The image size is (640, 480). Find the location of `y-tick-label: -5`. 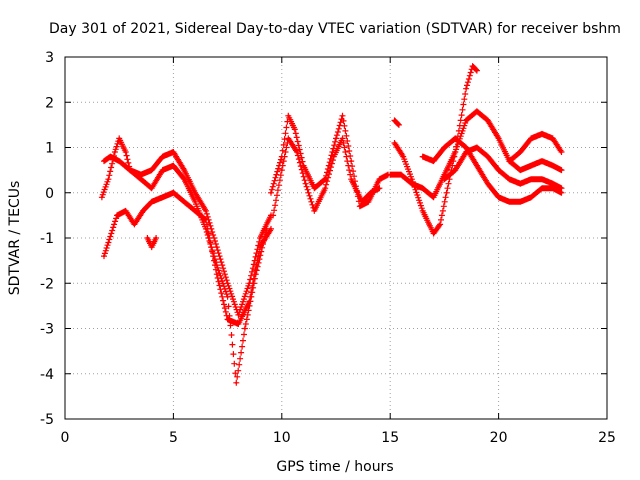

y-tick-label: -5 is located at coordinates (47, 420).